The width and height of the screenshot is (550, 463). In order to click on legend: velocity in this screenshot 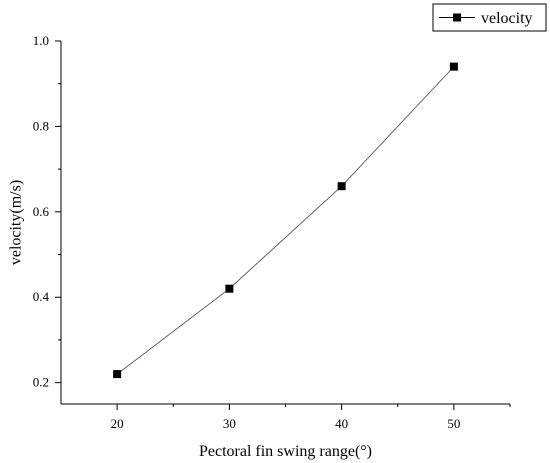, I will do `click(489, 17)`.